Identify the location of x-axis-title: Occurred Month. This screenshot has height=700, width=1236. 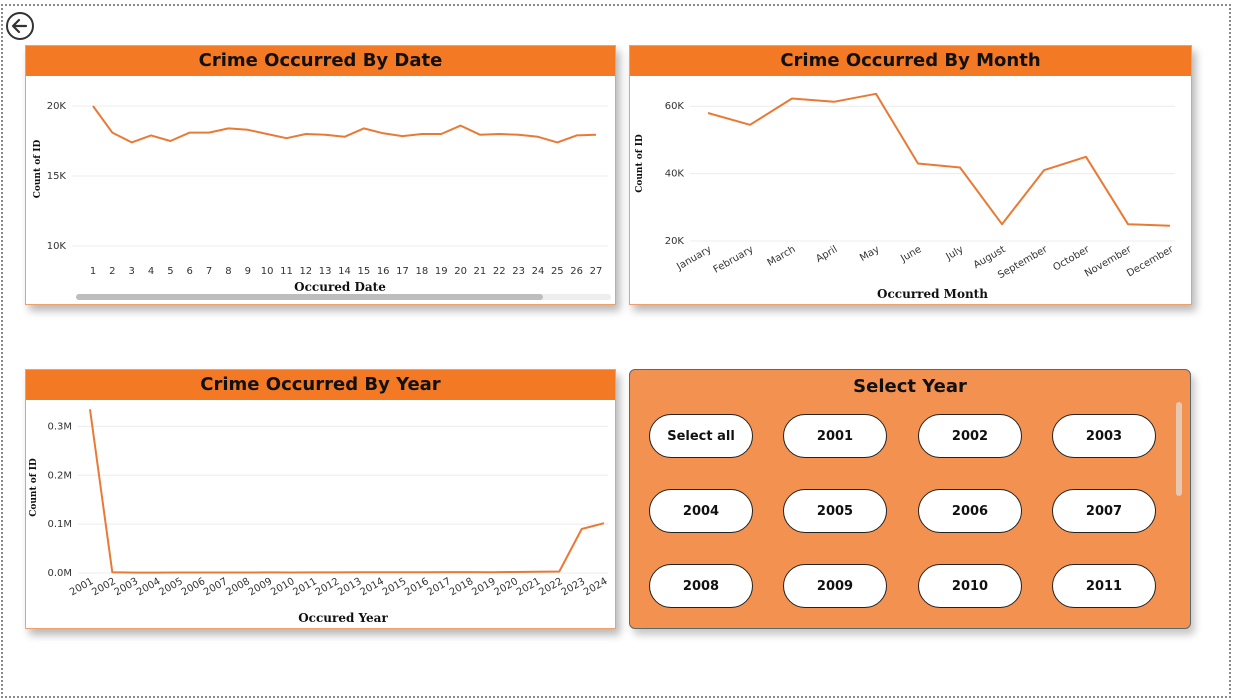
(932, 294).